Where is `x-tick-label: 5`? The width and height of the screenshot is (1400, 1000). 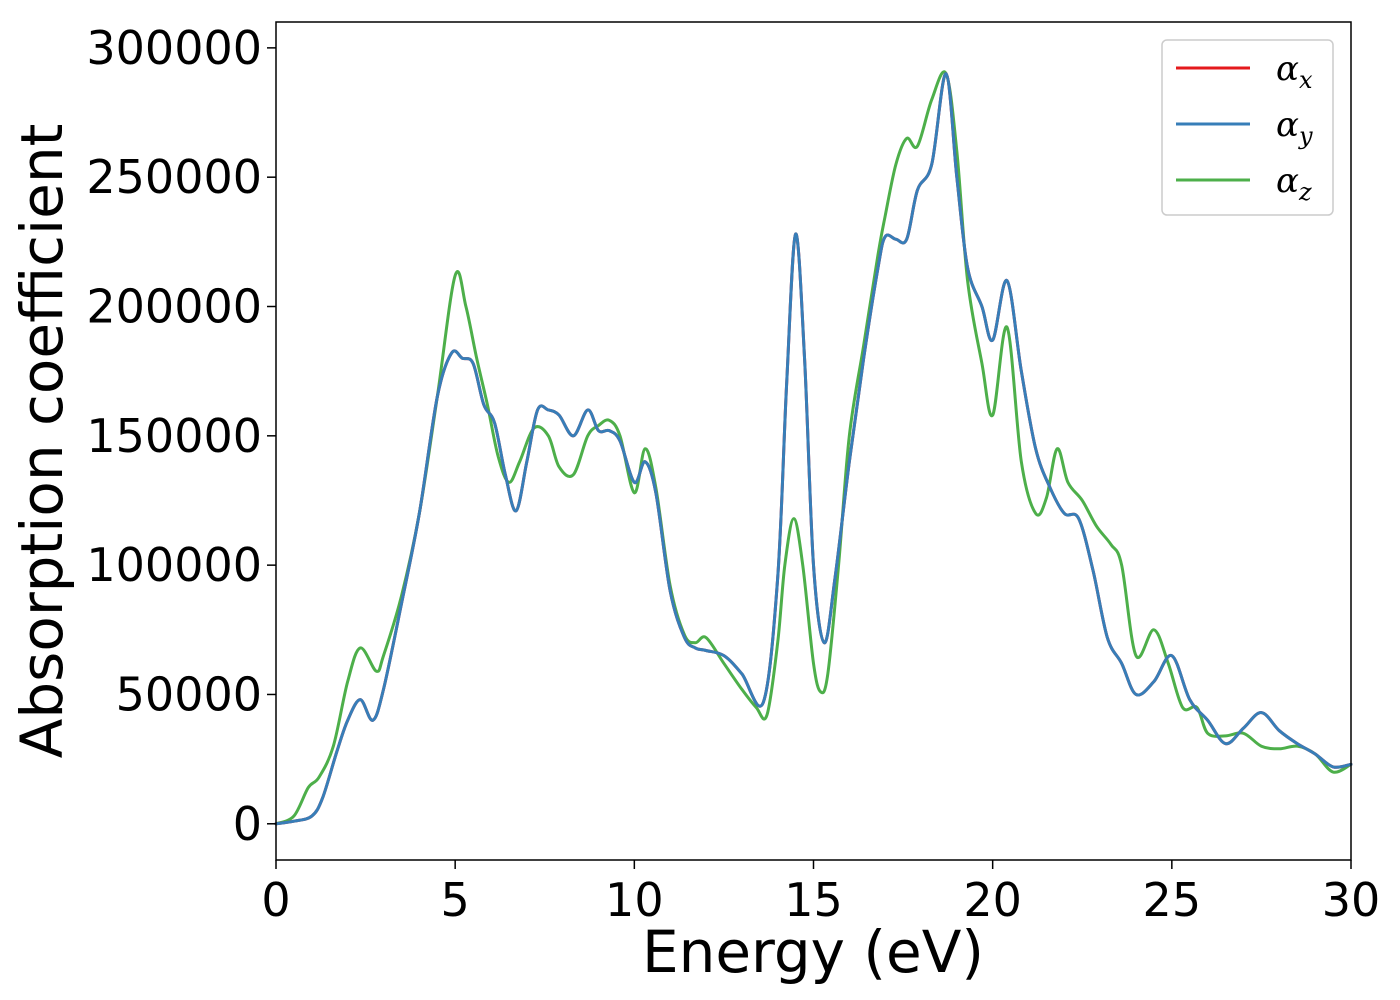 x-tick-label: 5 is located at coordinates (455, 900).